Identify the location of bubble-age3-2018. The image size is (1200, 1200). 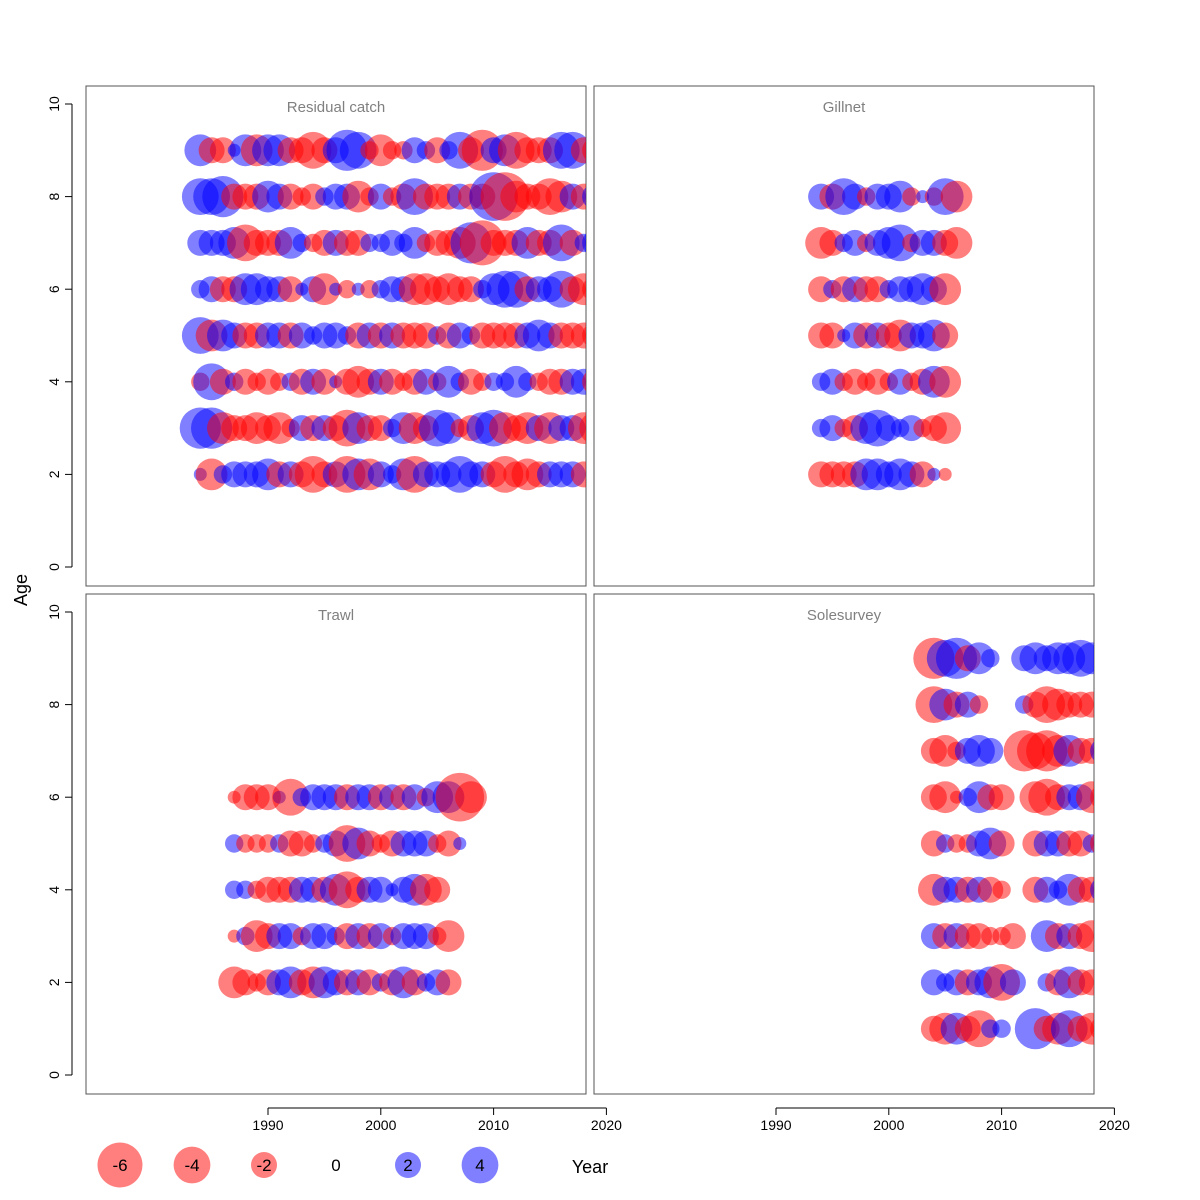
(1084, 936).